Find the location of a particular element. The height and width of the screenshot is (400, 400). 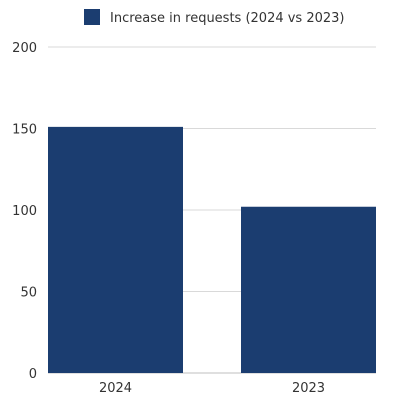

x-tick-label: 2024 is located at coordinates (115, 388).